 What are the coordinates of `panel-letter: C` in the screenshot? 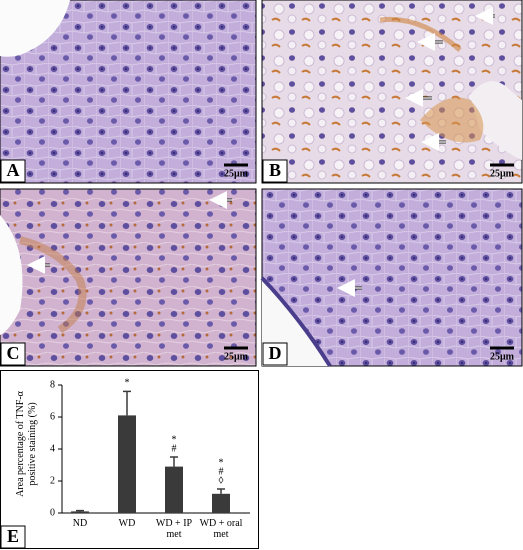 It's located at (13, 353).